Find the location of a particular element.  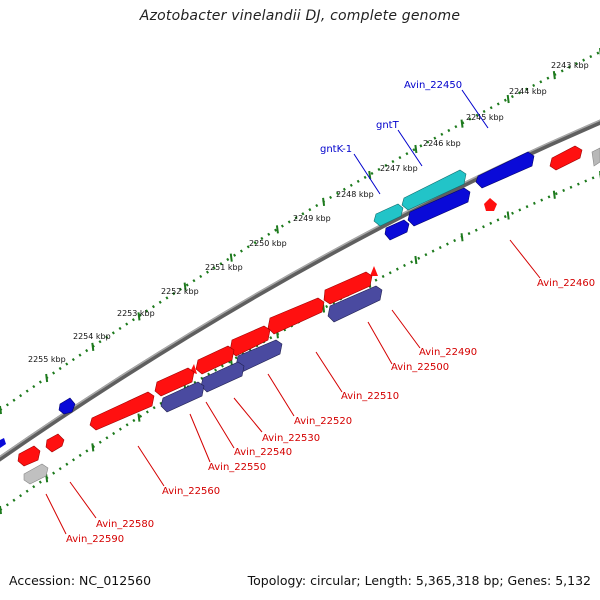

gene-label-avin-22450: Avin_22450 is located at coordinates (433, 85).